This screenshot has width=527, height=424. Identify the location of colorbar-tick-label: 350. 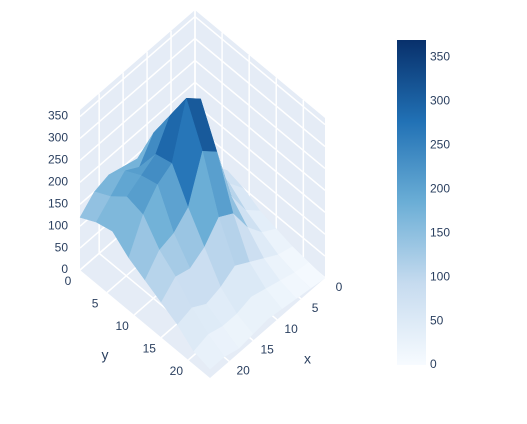
(440, 57).